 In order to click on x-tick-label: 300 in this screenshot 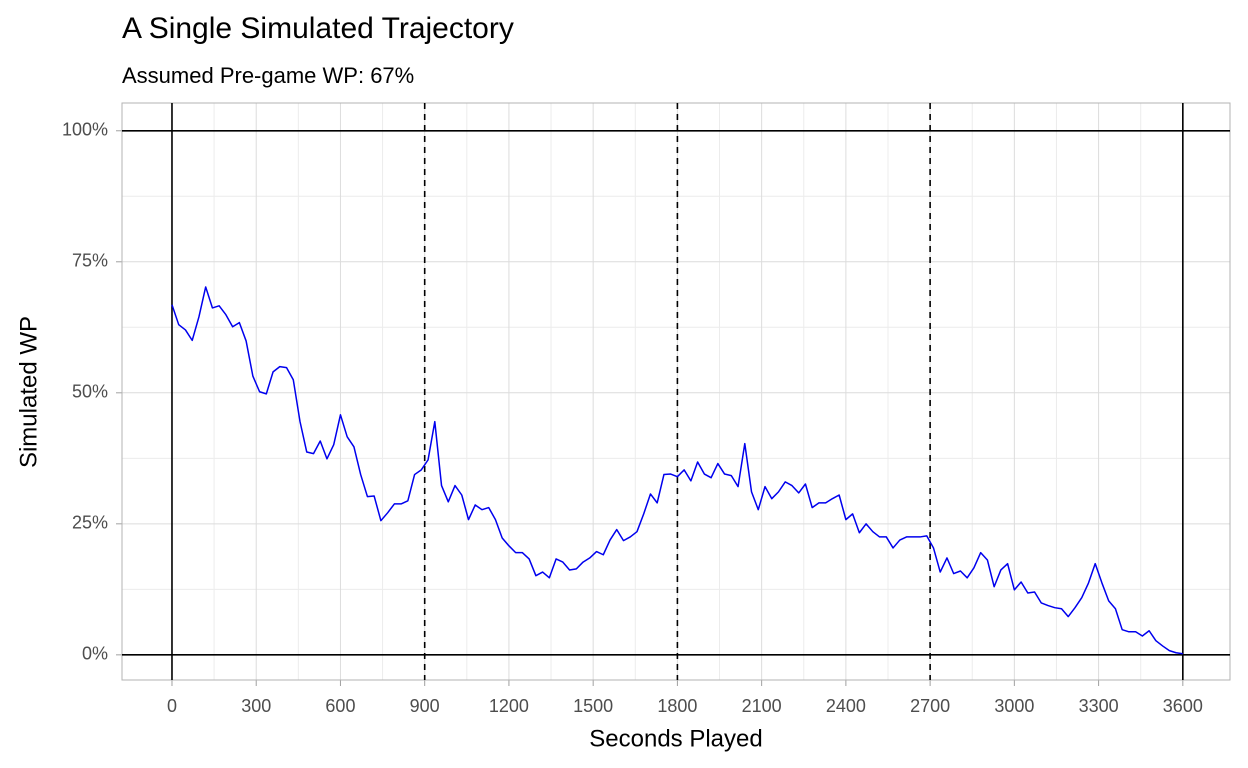, I will do `click(256, 706)`.